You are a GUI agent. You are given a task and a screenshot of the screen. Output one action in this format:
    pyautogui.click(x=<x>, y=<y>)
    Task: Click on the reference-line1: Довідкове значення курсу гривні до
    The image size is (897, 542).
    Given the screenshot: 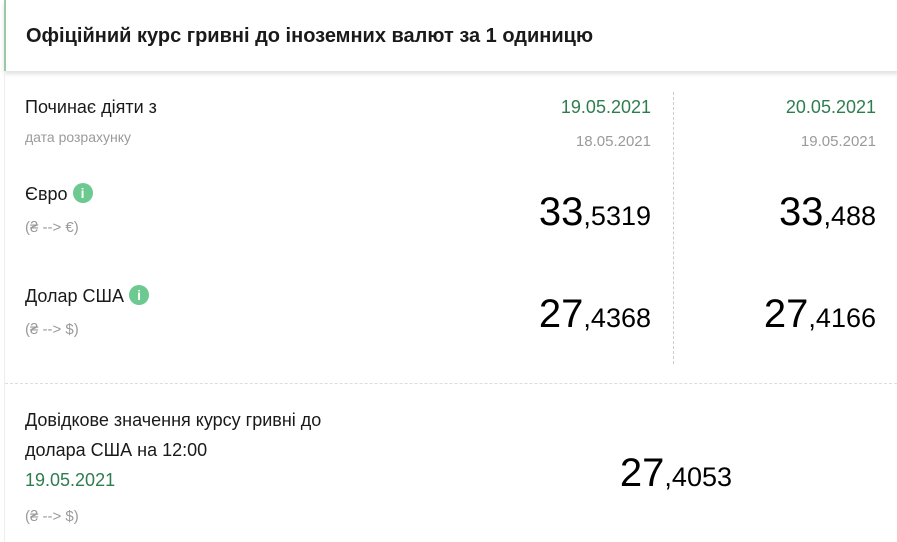 What is the action you would take?
    pyautogui.click(x=173, y=420)
    